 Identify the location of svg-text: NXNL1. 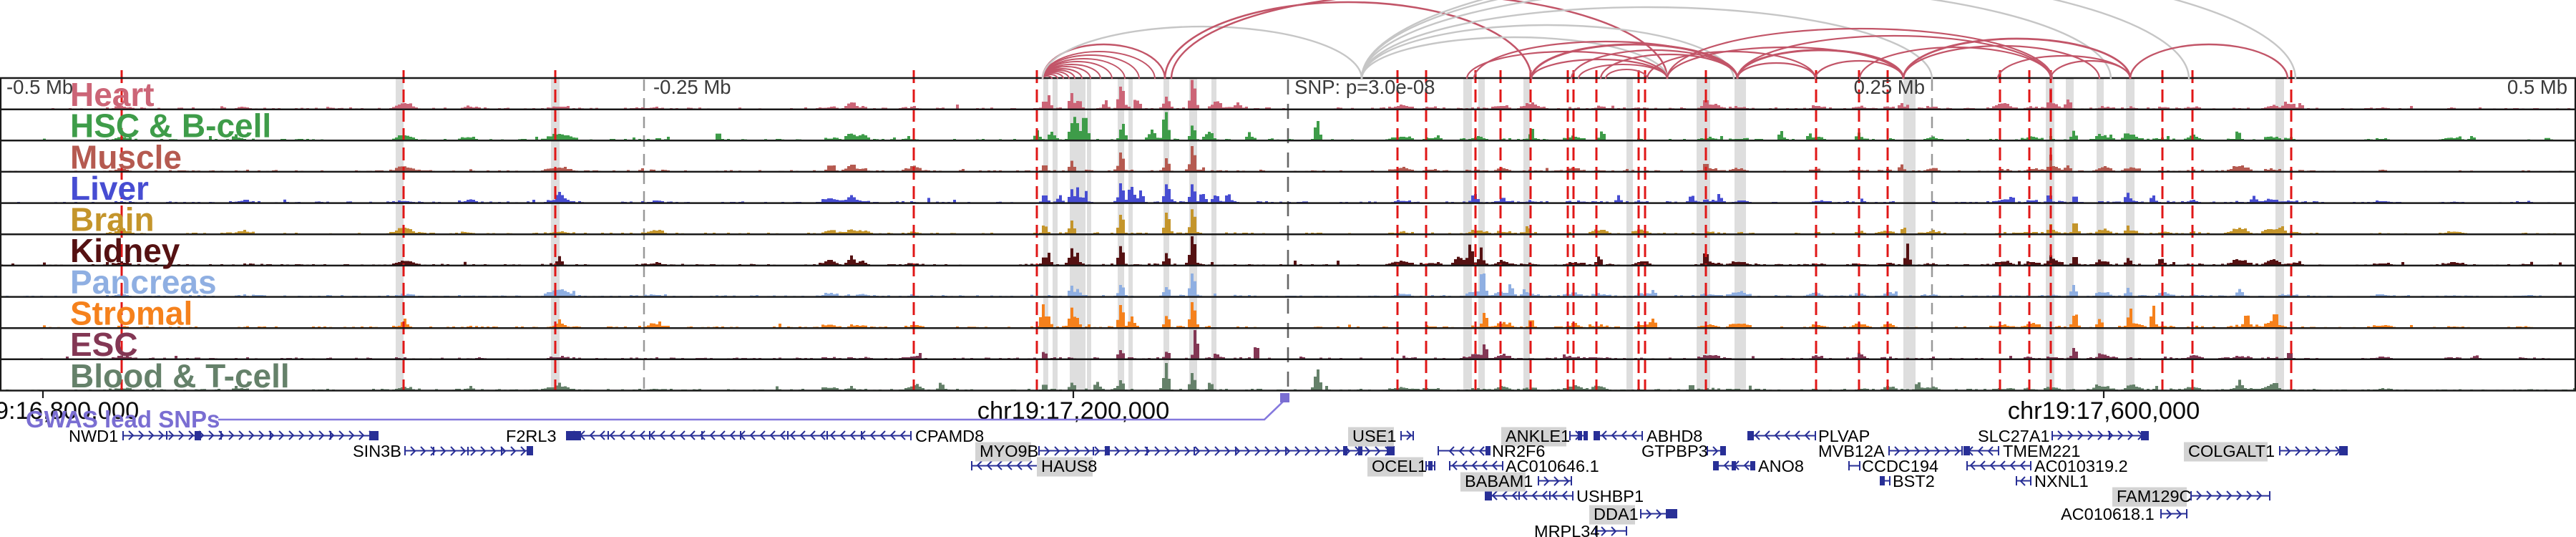
(2061, 481).